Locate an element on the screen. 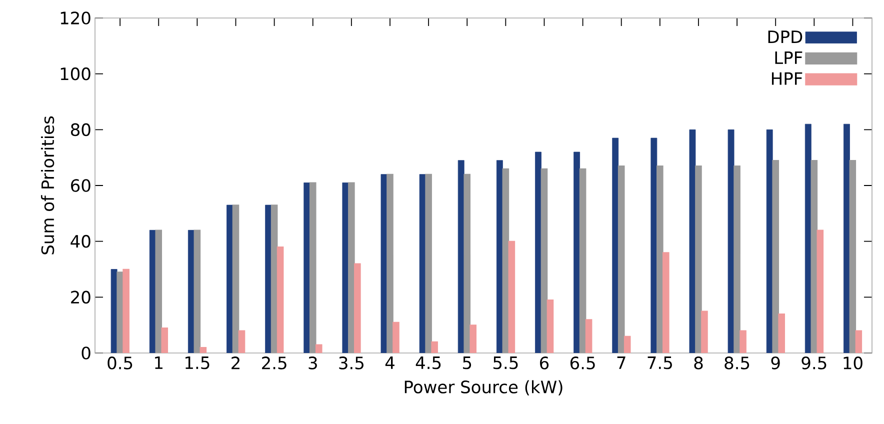  x-tick-label: 6 is located at coordinates (544, 363).